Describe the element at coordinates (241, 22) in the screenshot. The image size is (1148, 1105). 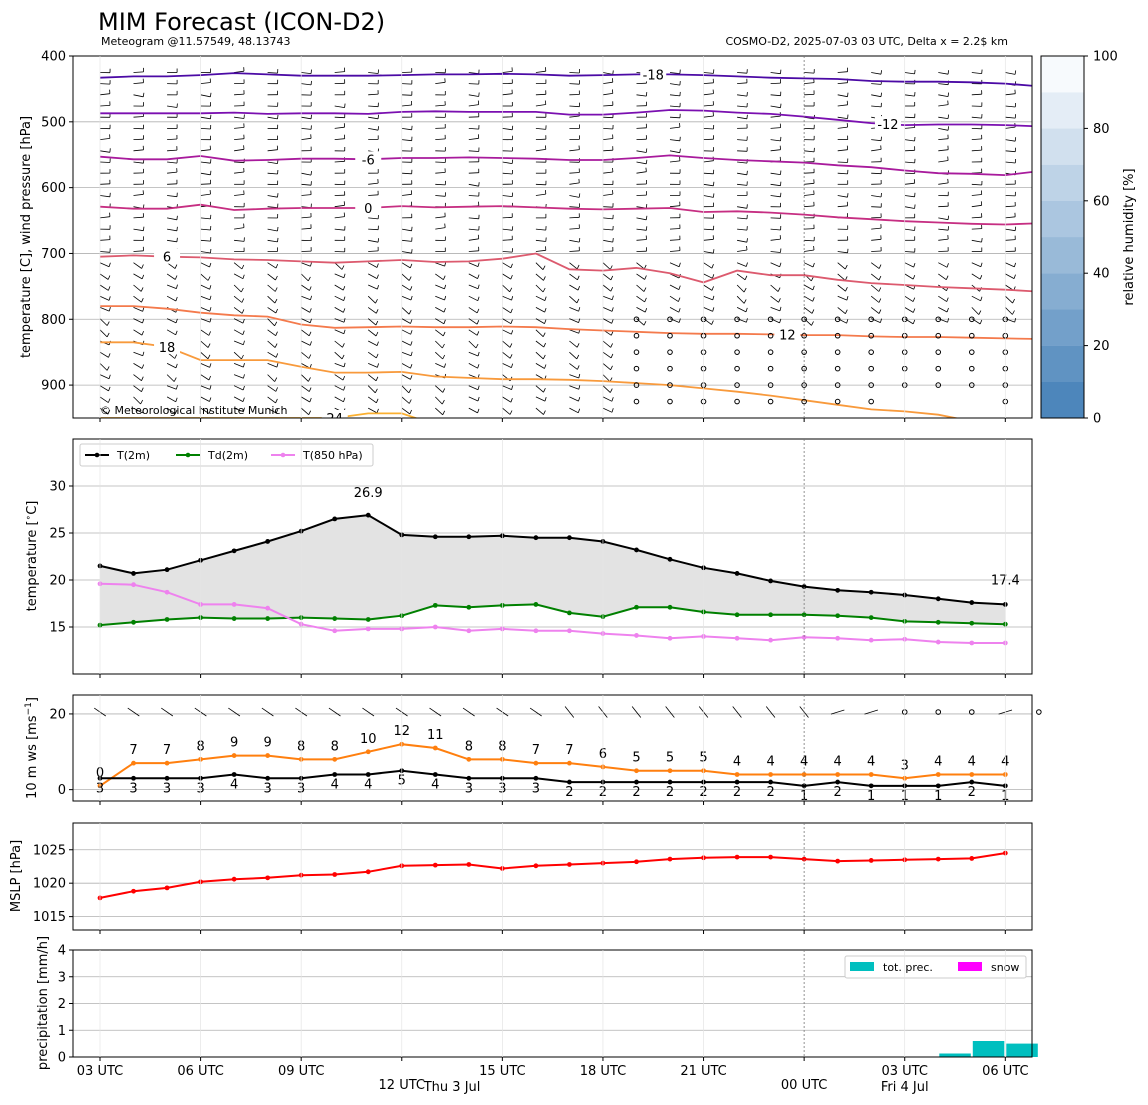
I see `figure-title: MIM Forecast (ICON-D2)` at that location.